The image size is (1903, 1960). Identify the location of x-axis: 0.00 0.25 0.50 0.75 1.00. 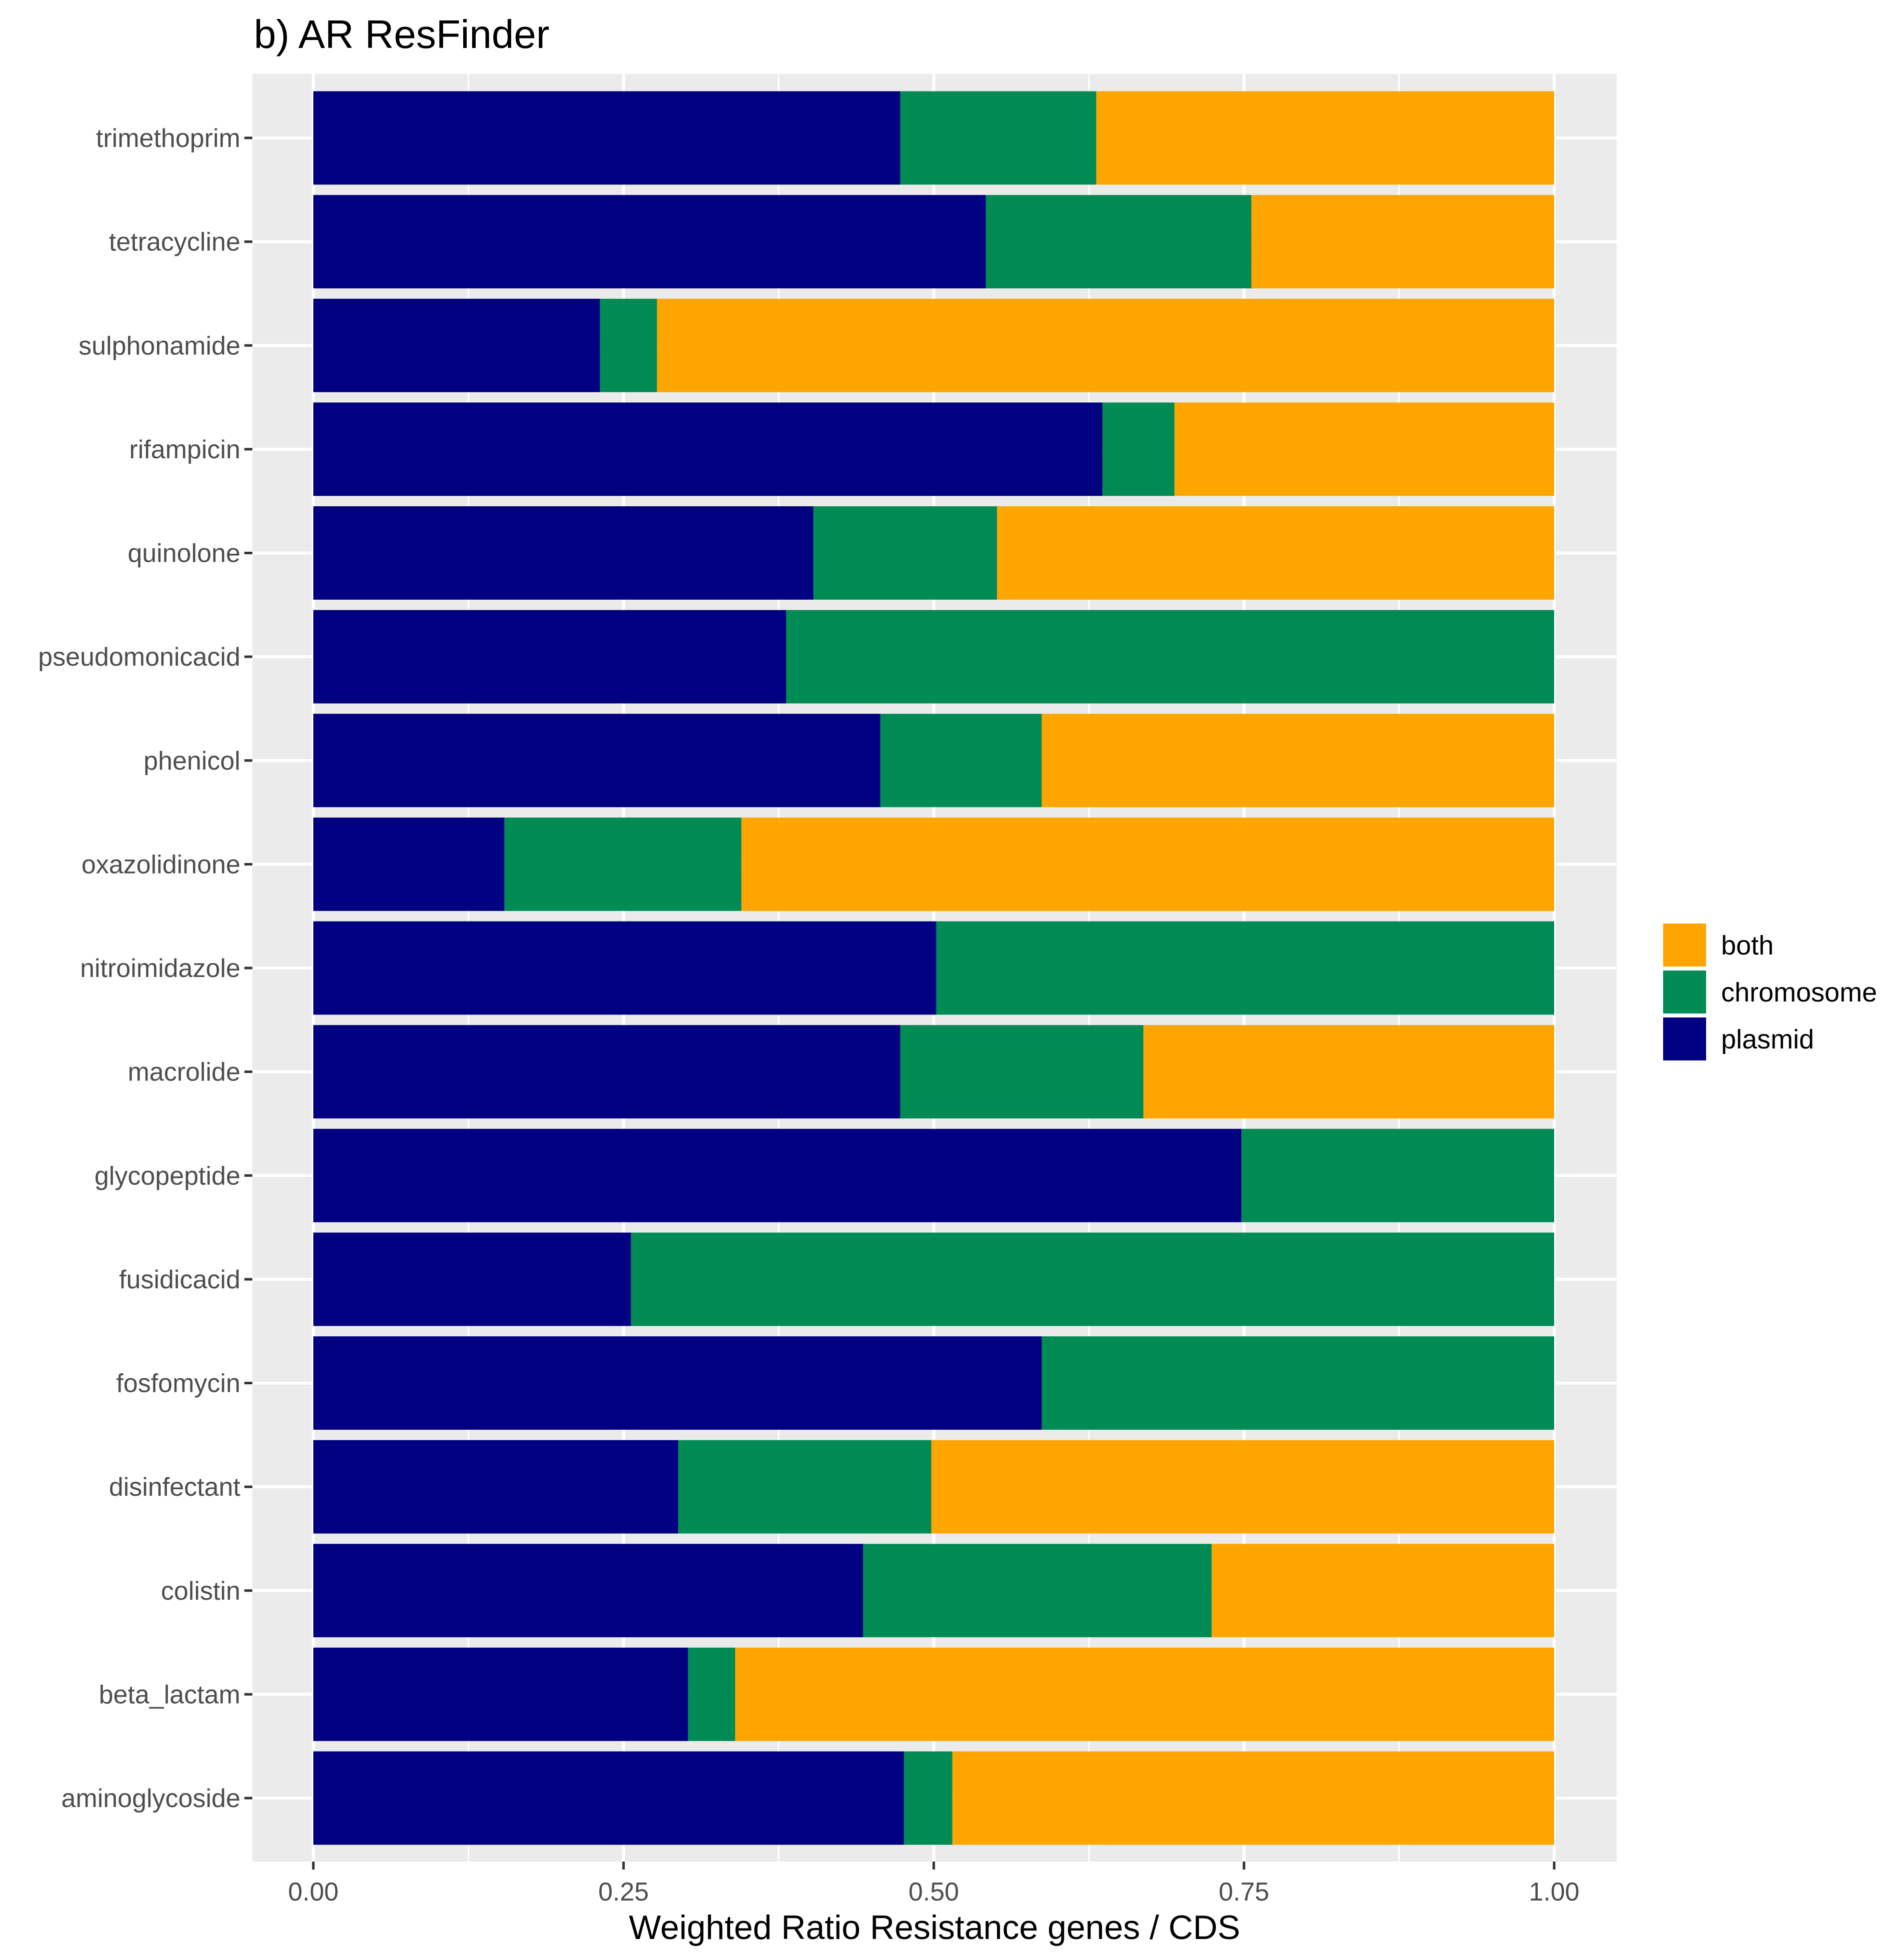
(934, 1885).